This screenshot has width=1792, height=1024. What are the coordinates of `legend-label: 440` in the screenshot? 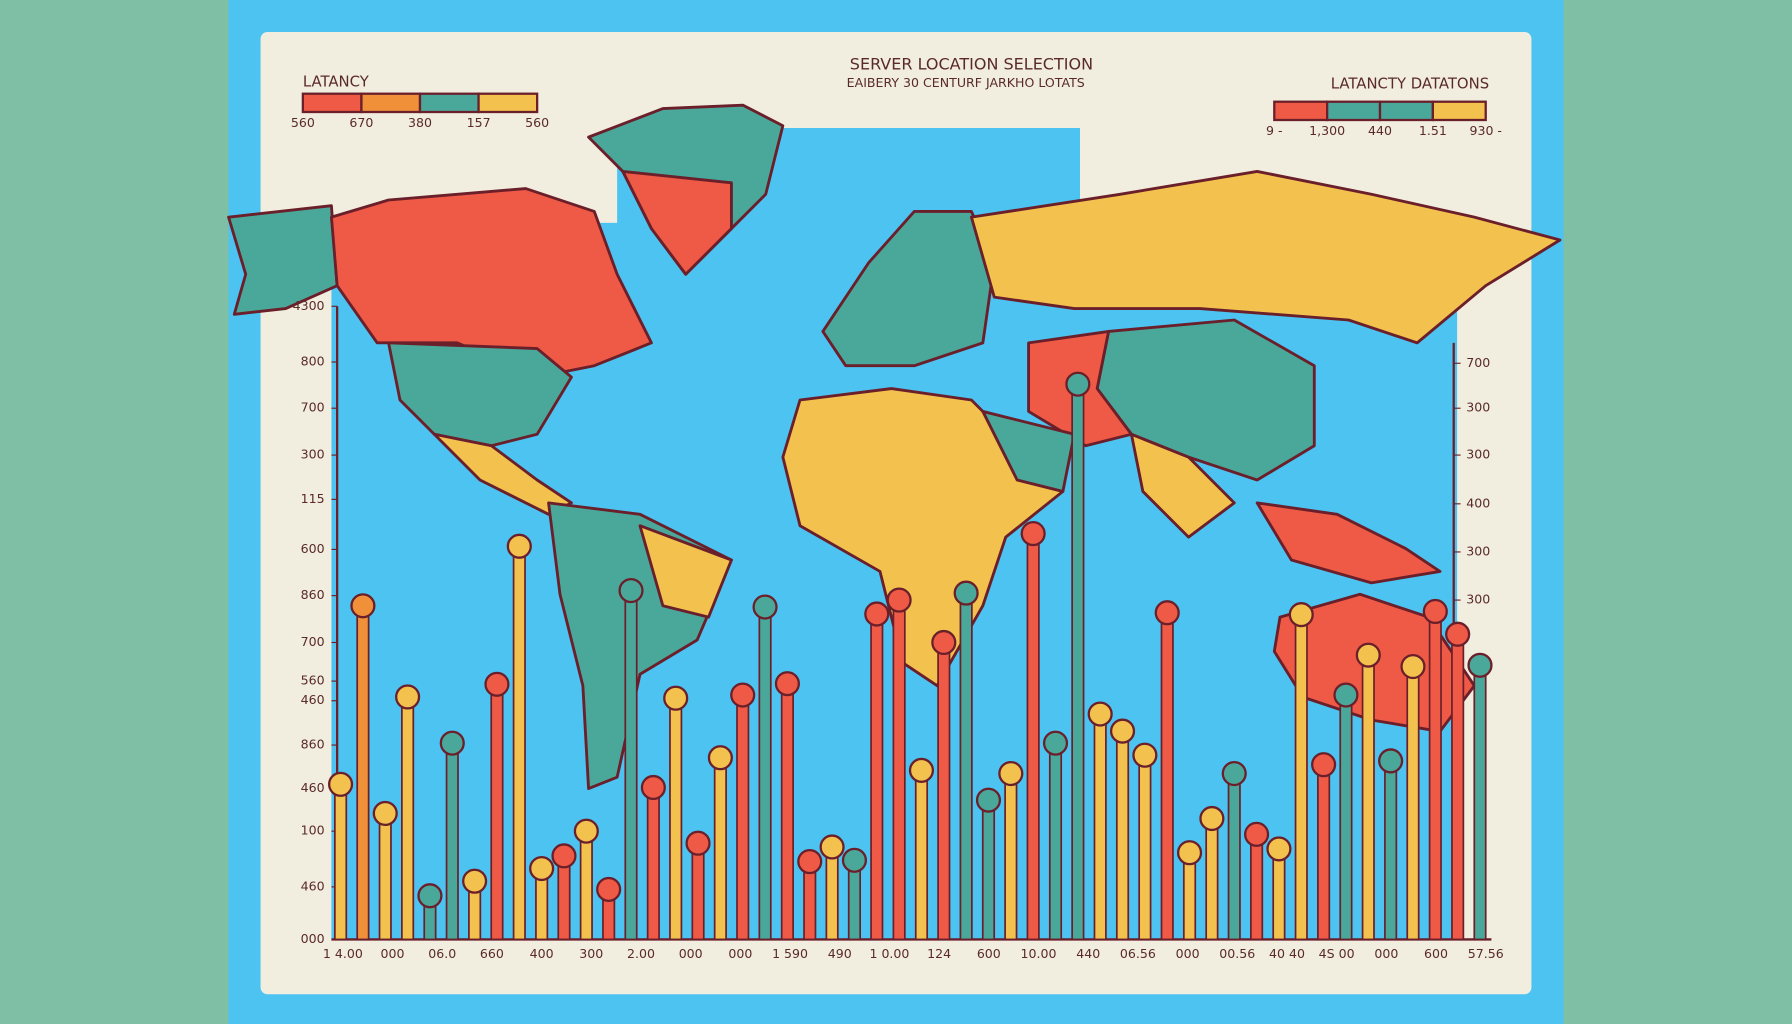 It's located at (1380, 130).